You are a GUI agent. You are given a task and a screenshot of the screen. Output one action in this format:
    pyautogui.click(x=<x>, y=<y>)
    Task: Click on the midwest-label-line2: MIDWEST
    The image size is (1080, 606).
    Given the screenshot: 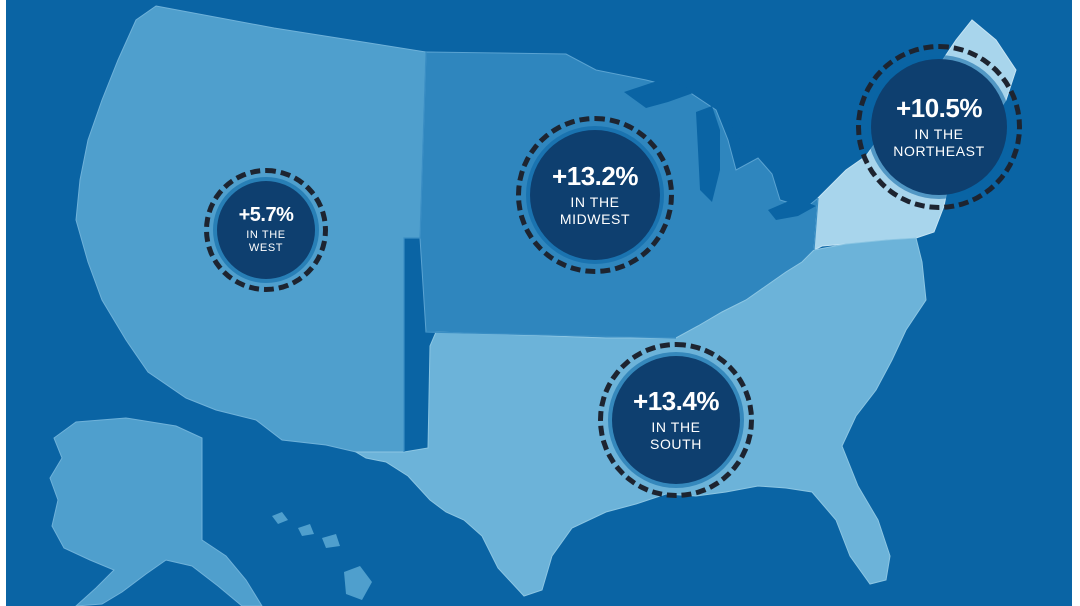 What is the action you would take?
    pyautogui.click(x=595, y=218)
    